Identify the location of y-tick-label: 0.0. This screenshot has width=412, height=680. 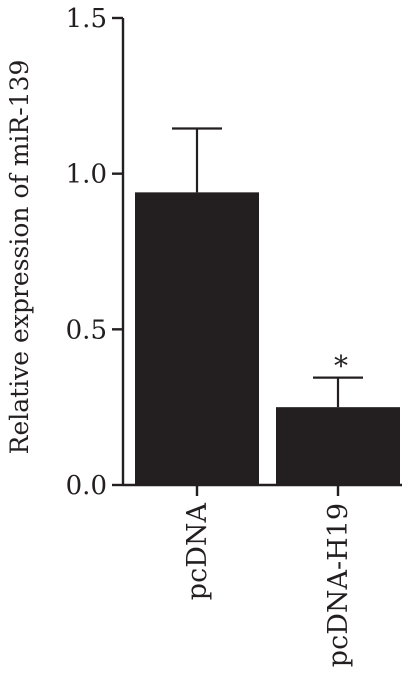
(86, 486).